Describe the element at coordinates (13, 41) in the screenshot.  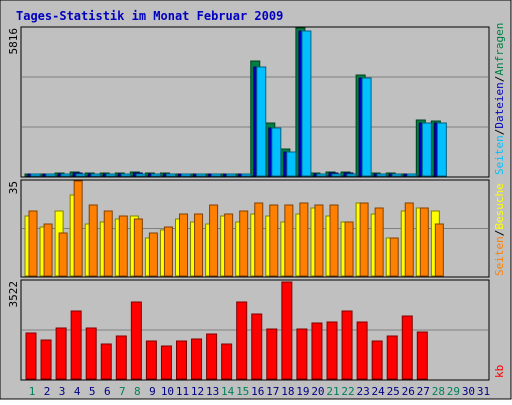
I see `hits-max-label: 5816` at that location.